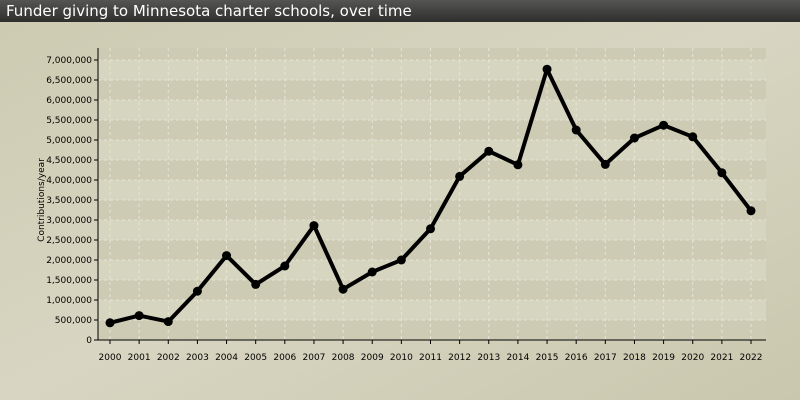 This screenshot has width=800, height=400. I want to click on x-tick-label: 2017, so click(605, 358).